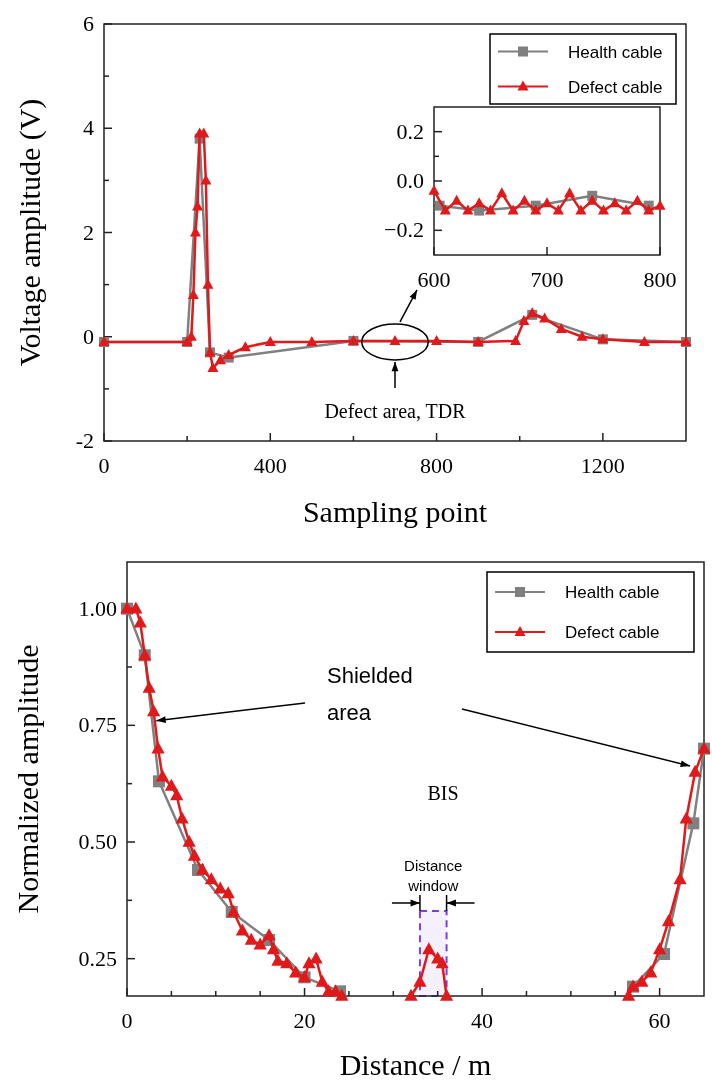 The height and width of the screenshot is (1086, 712). I want to click on annotation: Shielded area, so click(370, 694).